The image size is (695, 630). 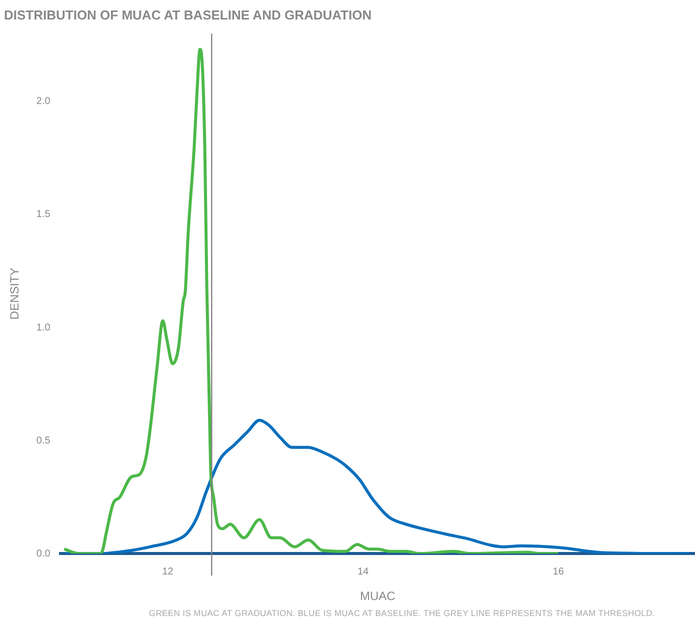 What do you see at coordinates (43, 328) in the screenshot?
I see `y-tick-label: 1.0` at bounding box center [43, 328].